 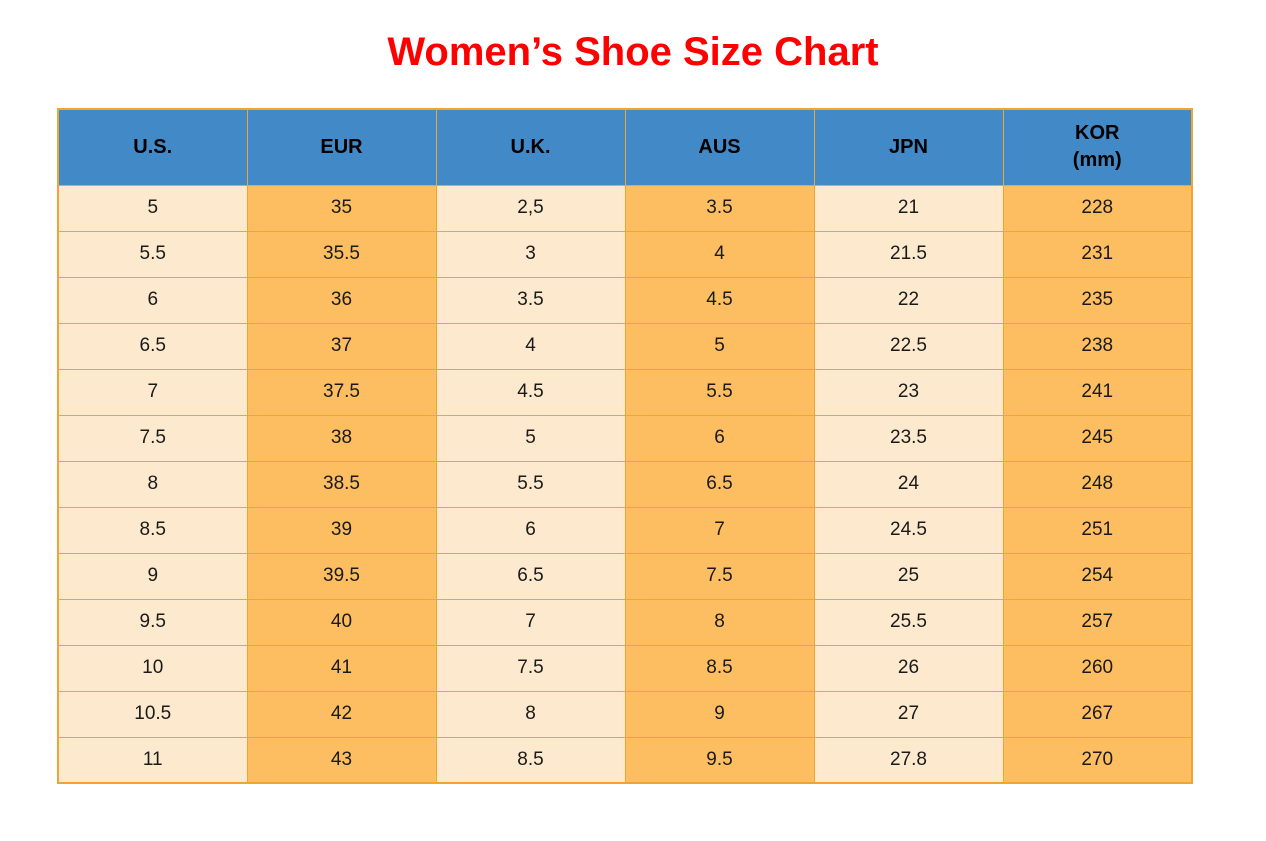 What do you see at coordinates (908, 392) in the screenshot?
I see `table-cell: 23` at bounding box center [908, 392].